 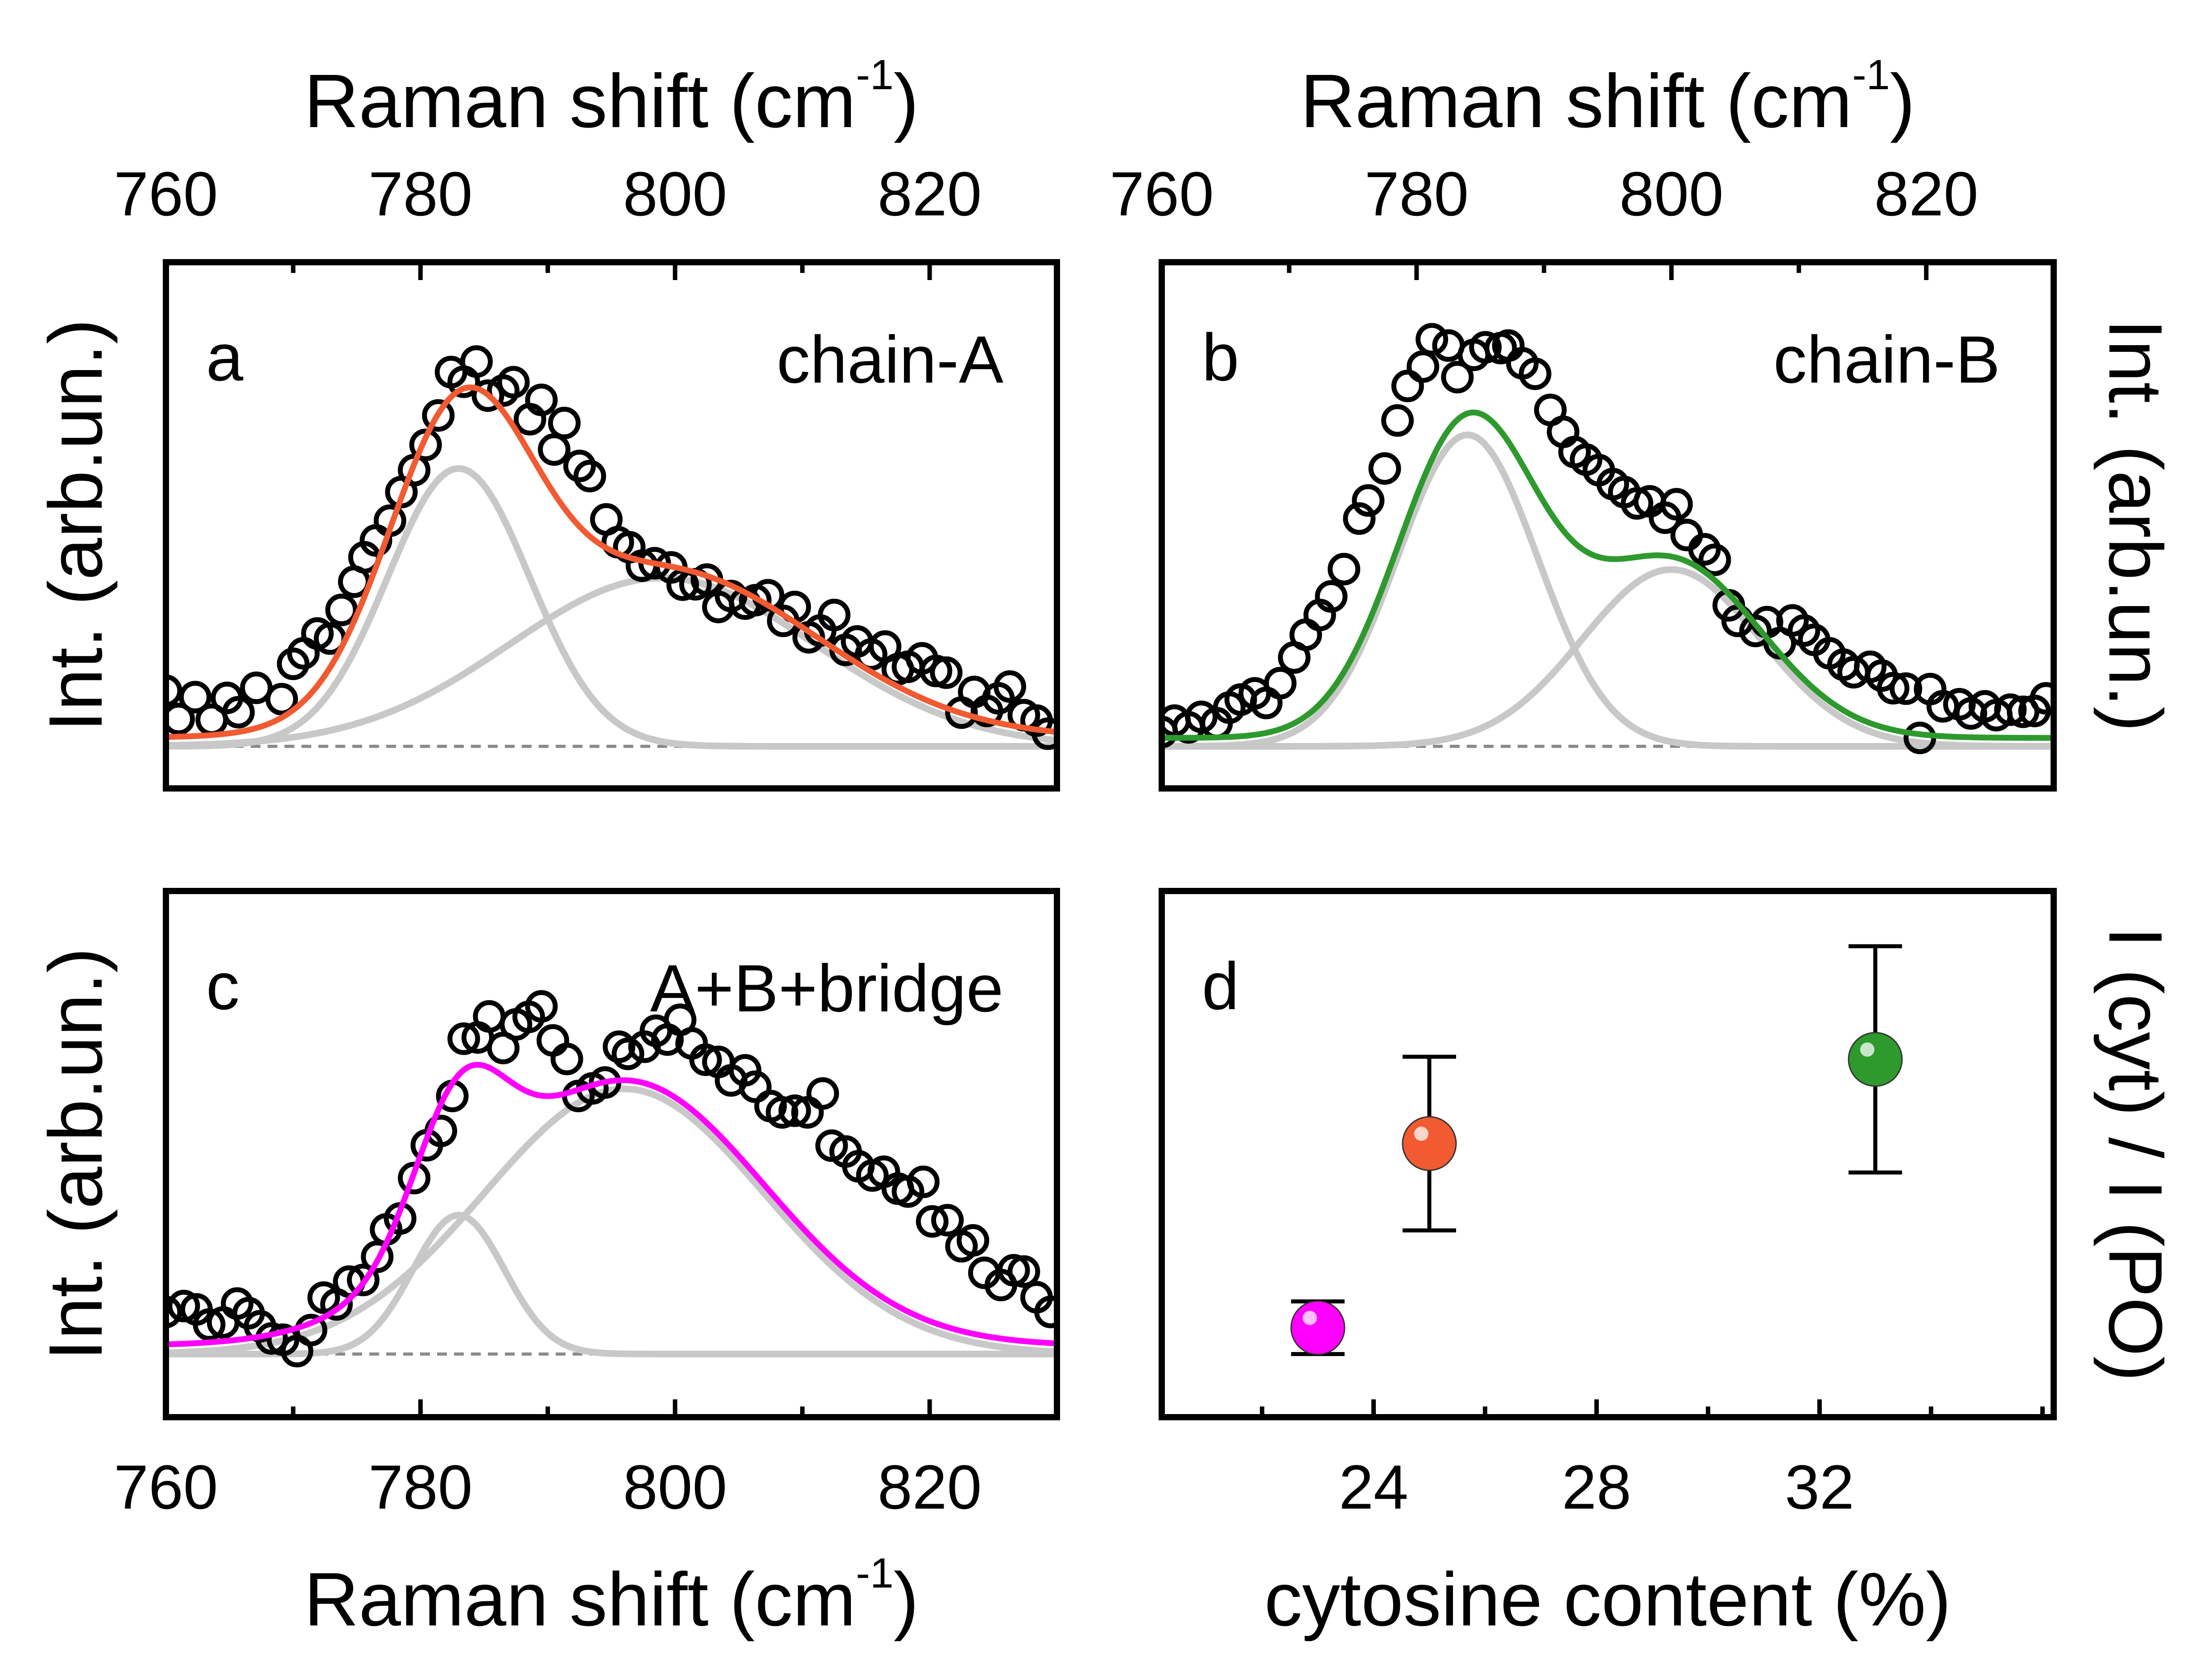 What do you see at coordinates (1374, 1487) in the screenshot?
I see `x-tick-label-d-0: 24` at bounding box center [1374, 1487].